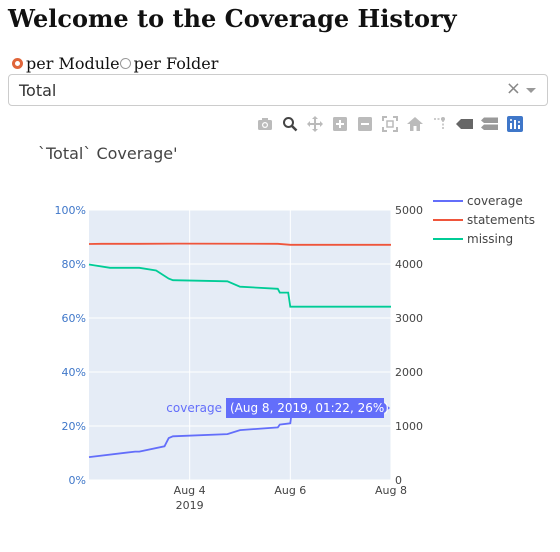 The height and width of the screenshot is (552, 560). What do you see at coordinates (398, 480) in the screenshot?
I see `y-right-tick-label: 0` at bounding box center [398, 480].